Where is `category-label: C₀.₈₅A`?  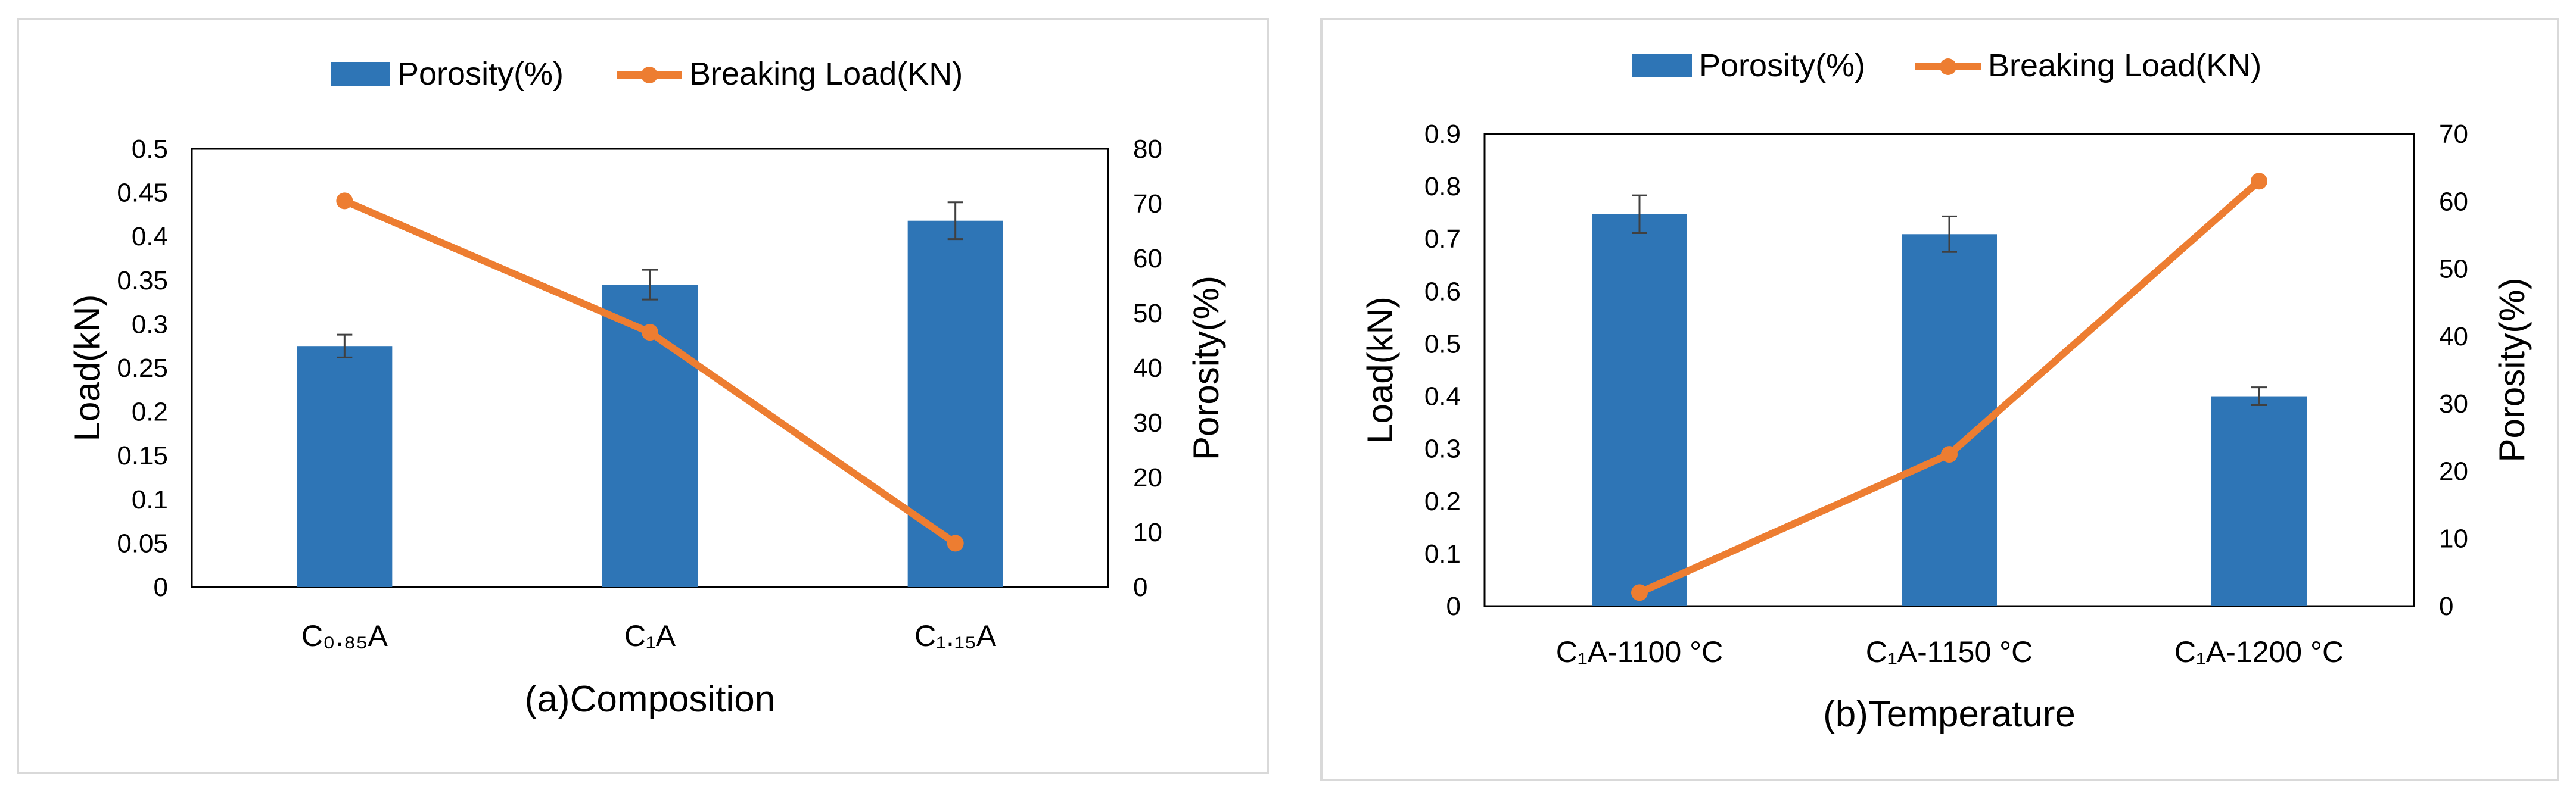
category-label: C₀.₈₅A is located at coordinates (344, 636).